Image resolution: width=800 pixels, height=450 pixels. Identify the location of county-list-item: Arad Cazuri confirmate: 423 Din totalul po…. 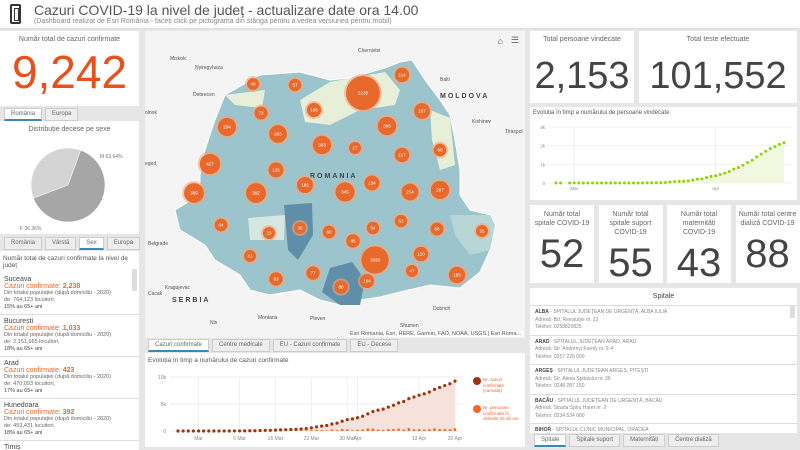
(69, 378).